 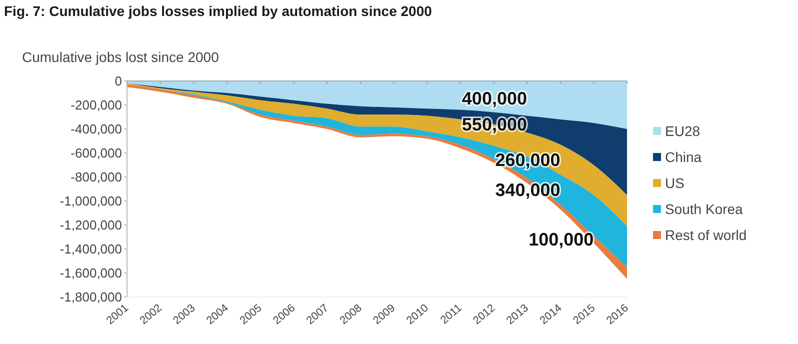 What do you see at coordinates (706, 234) in the screenshot?
I see `legend-label: Rest of world` at bounding box center [706, 234].